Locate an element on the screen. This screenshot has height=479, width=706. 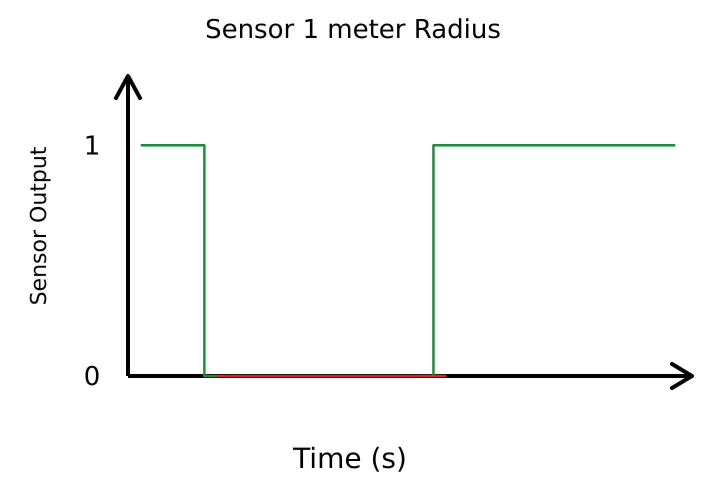
y-axis-title: Sensor Output is located at coordinates (39, 226).